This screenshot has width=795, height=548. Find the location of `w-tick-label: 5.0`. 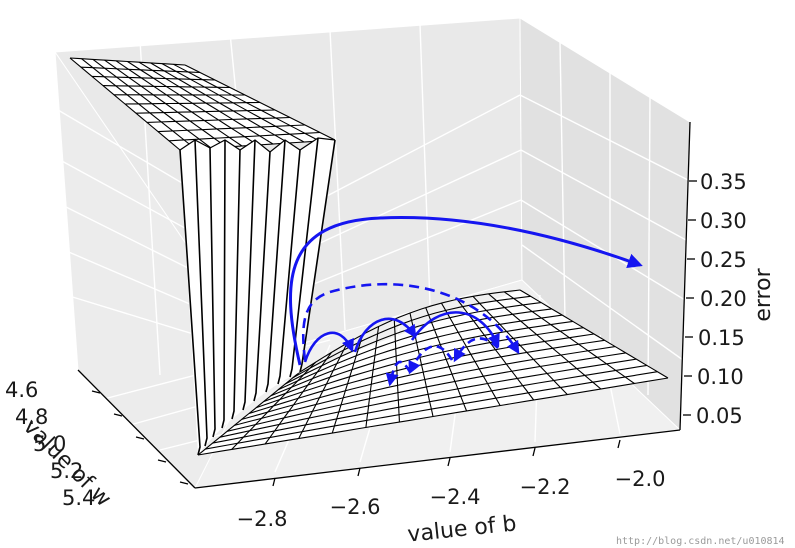

w-tick-label: 5.0 is located at coordinates (49, 444).